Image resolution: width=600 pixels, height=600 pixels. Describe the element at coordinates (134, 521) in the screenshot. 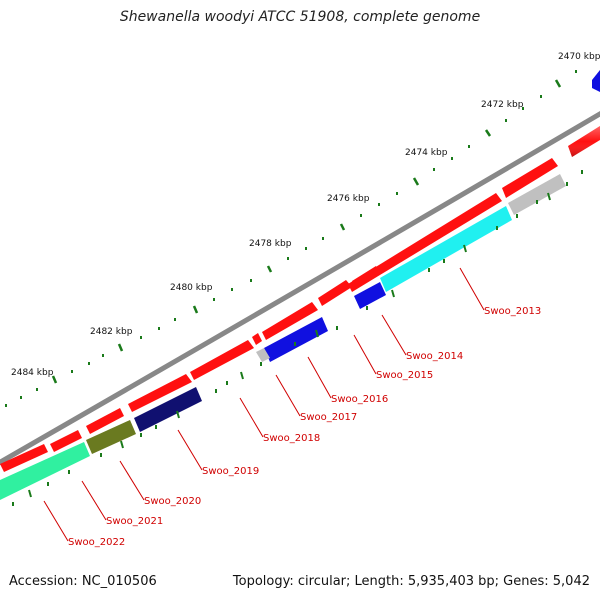

I see `gene-label: Swoo_2021` at that location.